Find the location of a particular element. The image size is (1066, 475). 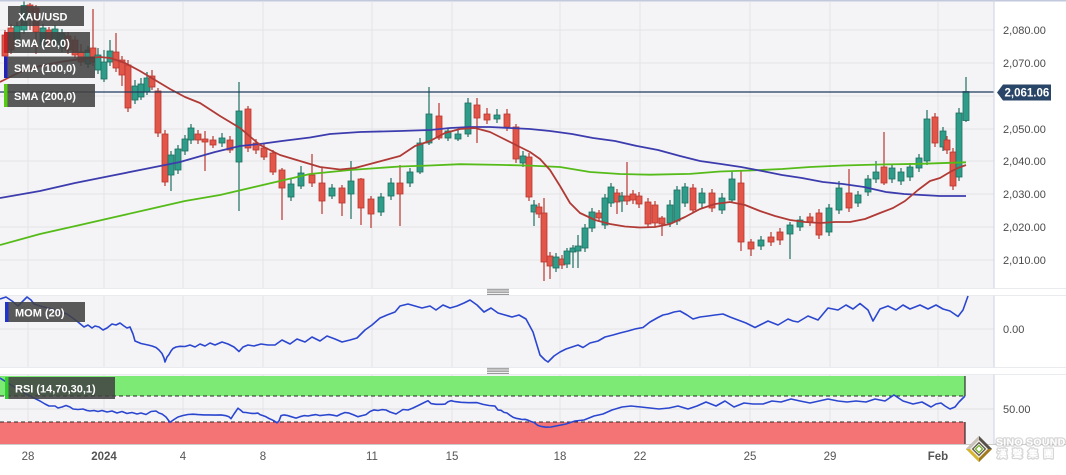

svg-text: XAU/USD is located at coordinates (43, 18).